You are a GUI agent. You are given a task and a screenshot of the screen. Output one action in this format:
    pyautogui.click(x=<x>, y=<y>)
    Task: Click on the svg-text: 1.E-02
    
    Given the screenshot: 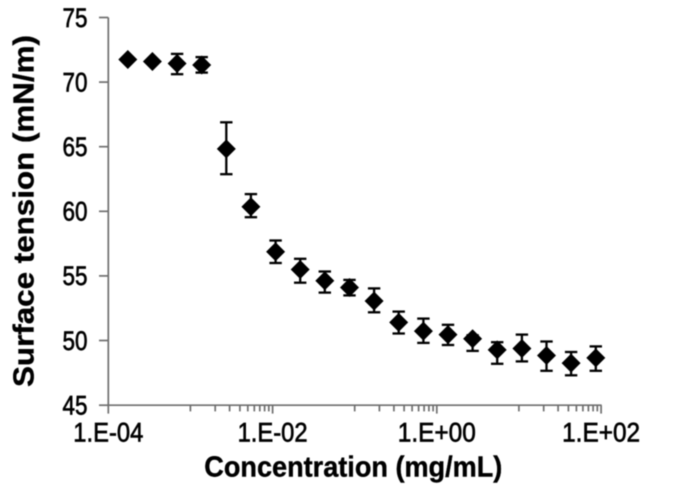 What is the action you would take?
    pyautogui.click(x=273, y=433)
    